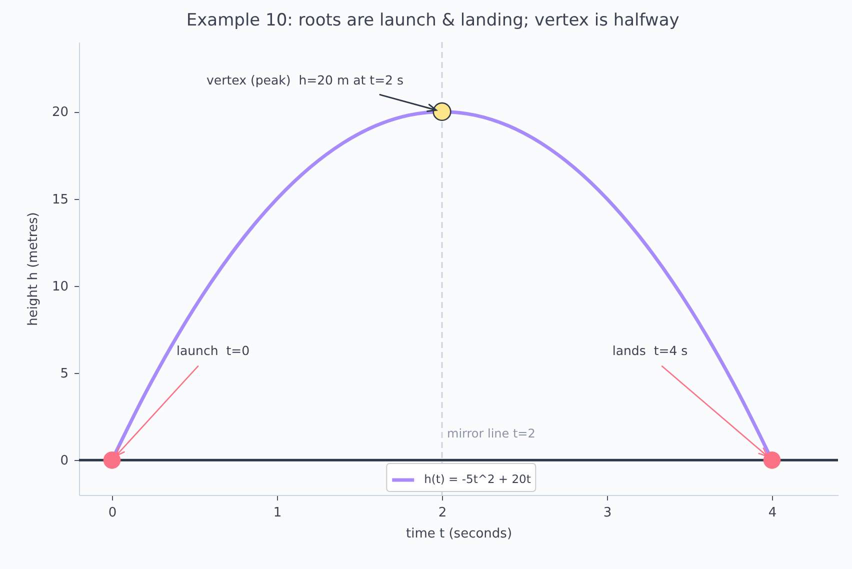 This screenshot has height=569, width=852. What do you see at coordinates (213, 350) in the screenshot?
I see `annotation: launch t=0` at bounding box center [213, 350].